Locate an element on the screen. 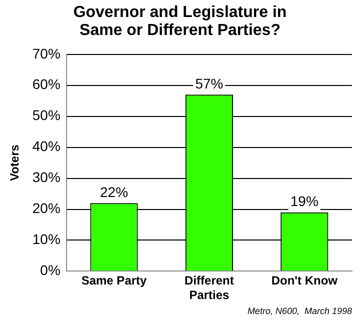 Image resolution: width=360 pixels, height=326 pixels. data-label: 22% is located at coordinates (114, 192).